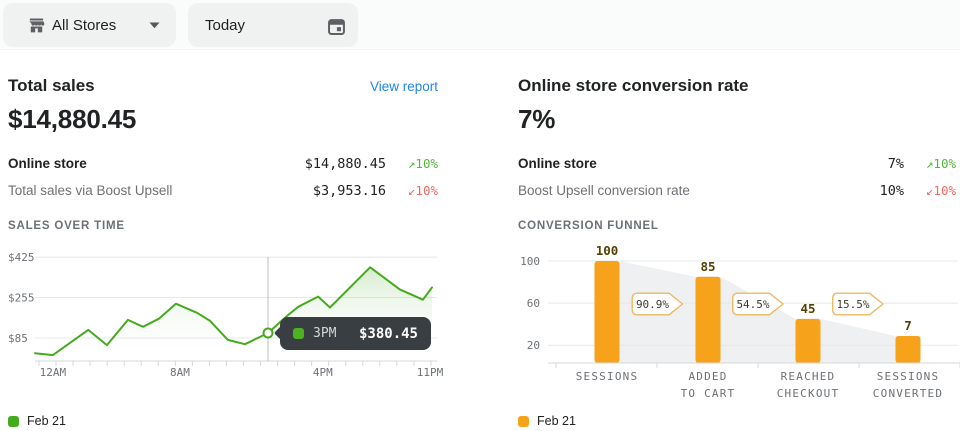  I want to click on svg-text: CHECKOUT, so click(808, 393).